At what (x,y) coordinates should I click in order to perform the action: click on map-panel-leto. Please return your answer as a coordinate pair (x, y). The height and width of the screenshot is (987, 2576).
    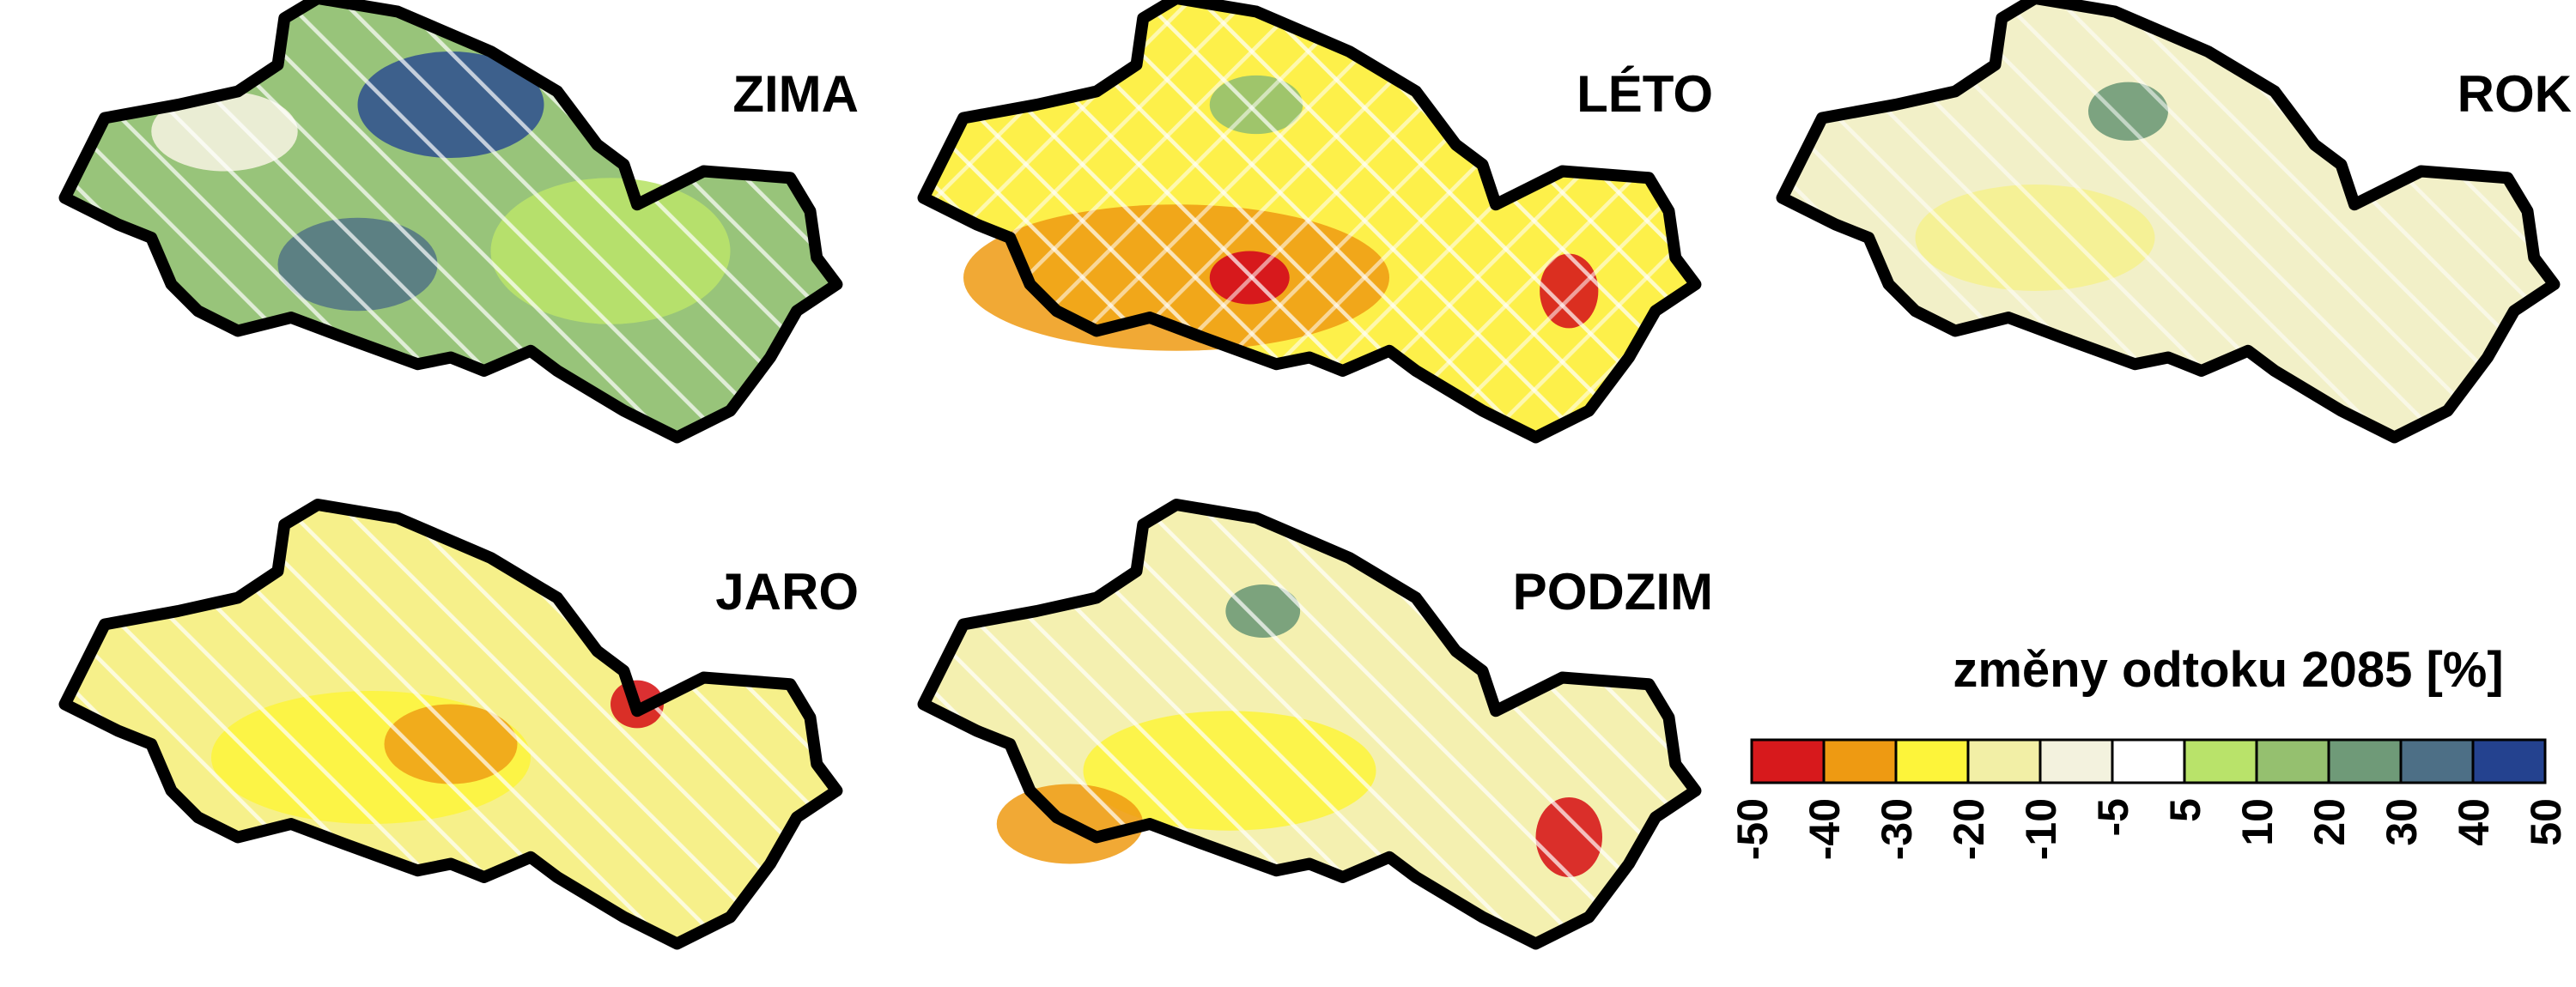
    Looking at the image, I should click on (1310, 219).